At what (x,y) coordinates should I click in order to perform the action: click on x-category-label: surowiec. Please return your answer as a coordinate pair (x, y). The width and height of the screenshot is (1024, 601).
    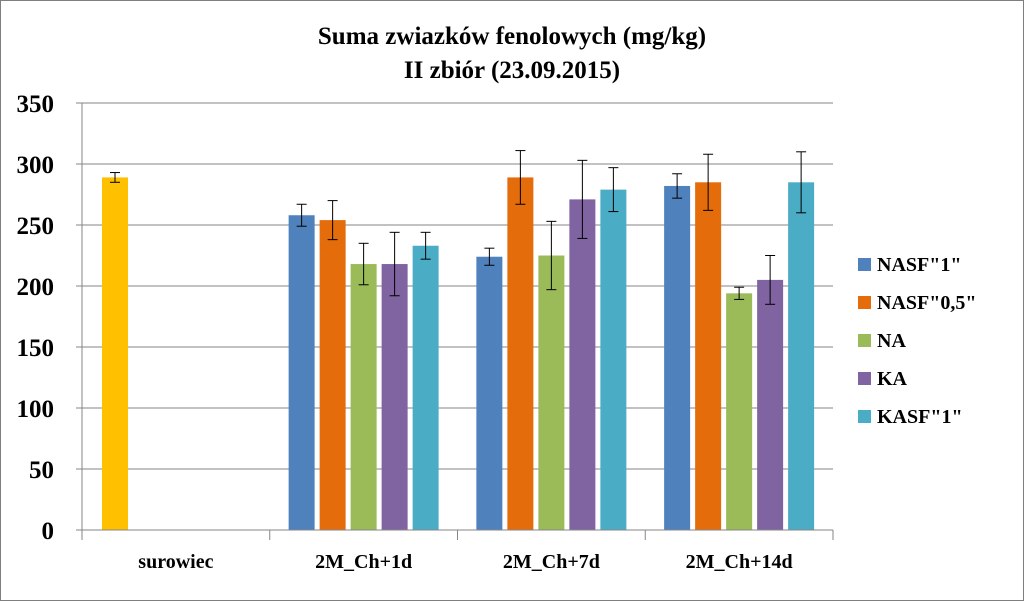
    Looking at the image, I should click on (175, 562).